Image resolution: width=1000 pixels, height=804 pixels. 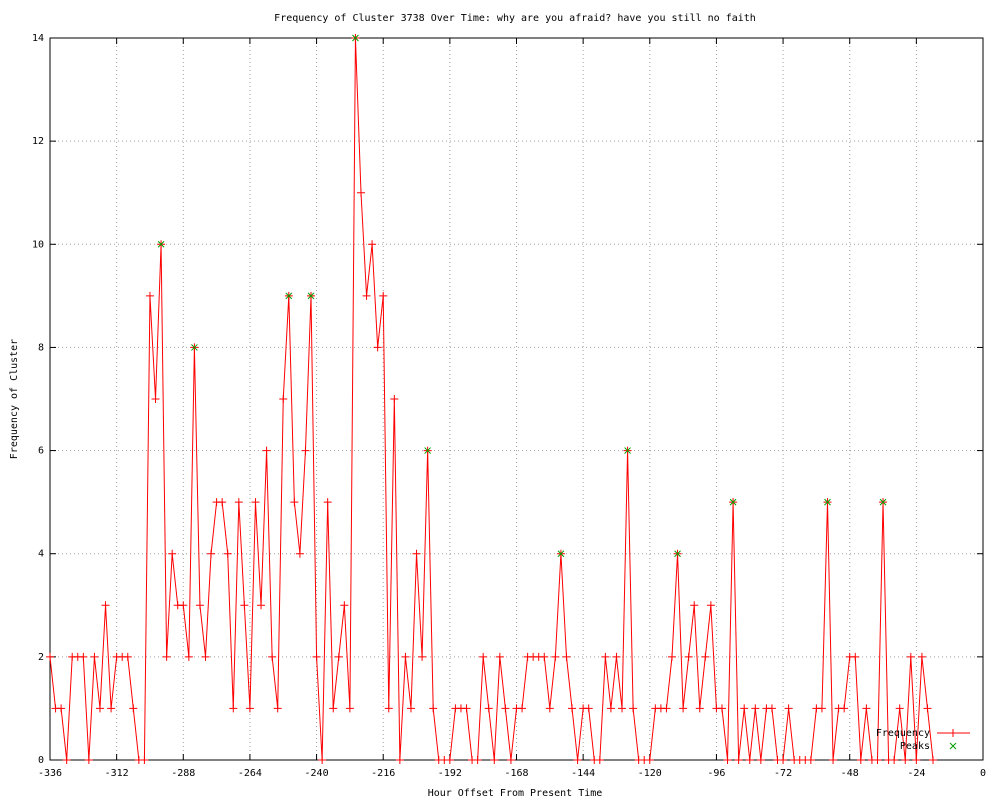 What do you see at coordinates (38, 38) in the screenshot?
I see `y-tick-label: 14` at bounding box center [38, 38].